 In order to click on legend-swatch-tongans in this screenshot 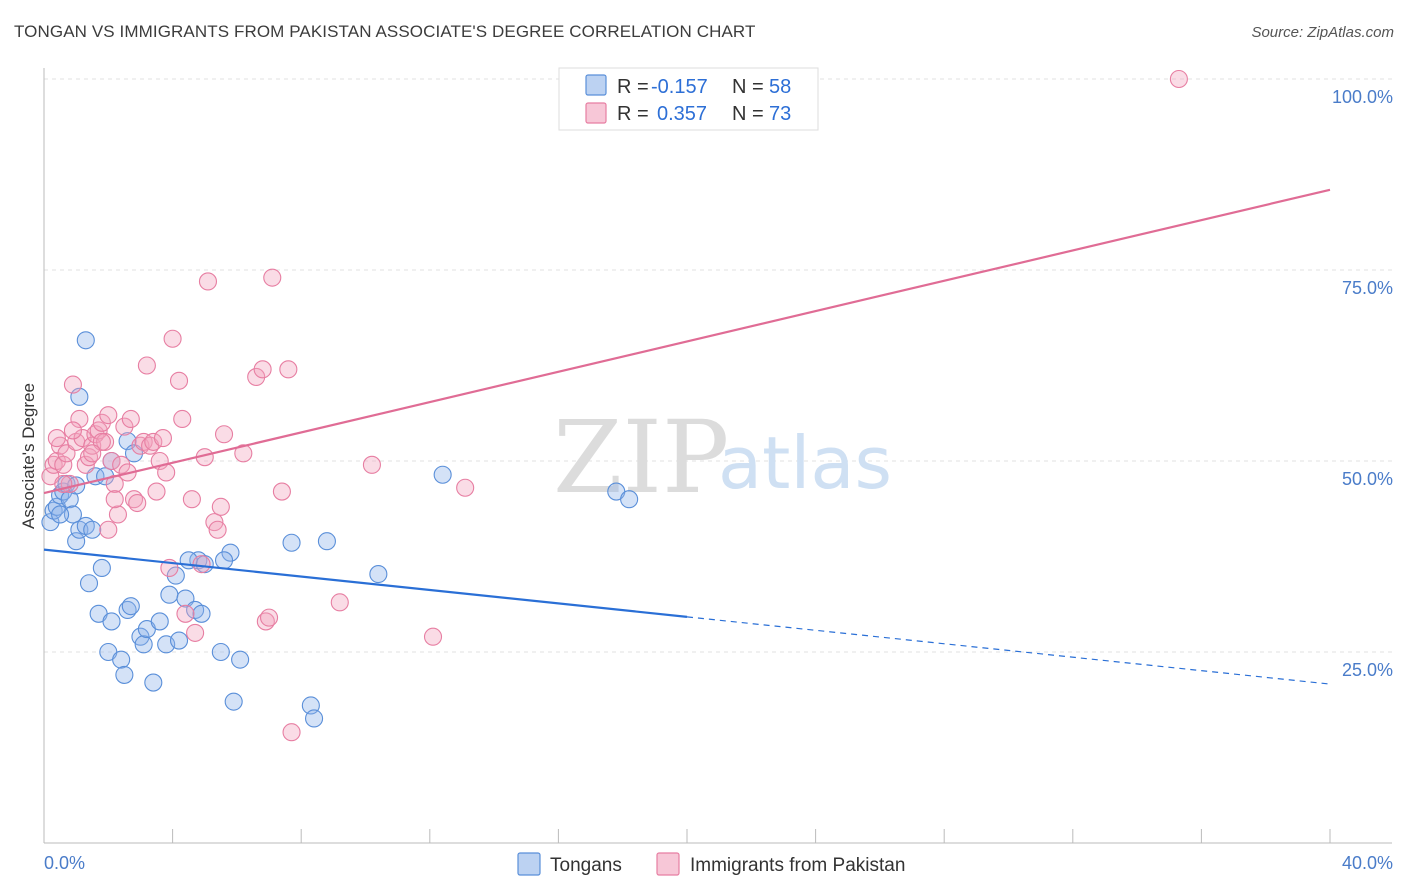, I will do `click(596, 85)`.